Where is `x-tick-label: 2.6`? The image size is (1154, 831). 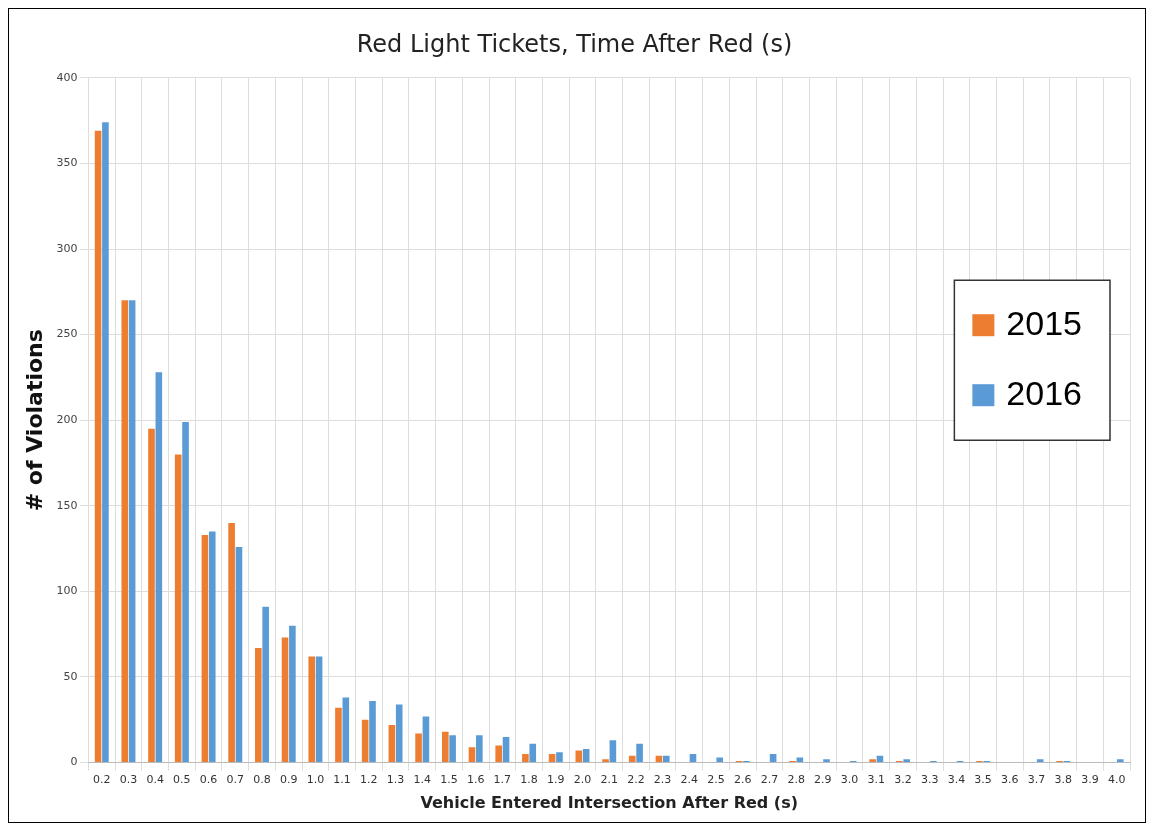
x-tick-label: 2.6 is located at coordinates (742, 780).